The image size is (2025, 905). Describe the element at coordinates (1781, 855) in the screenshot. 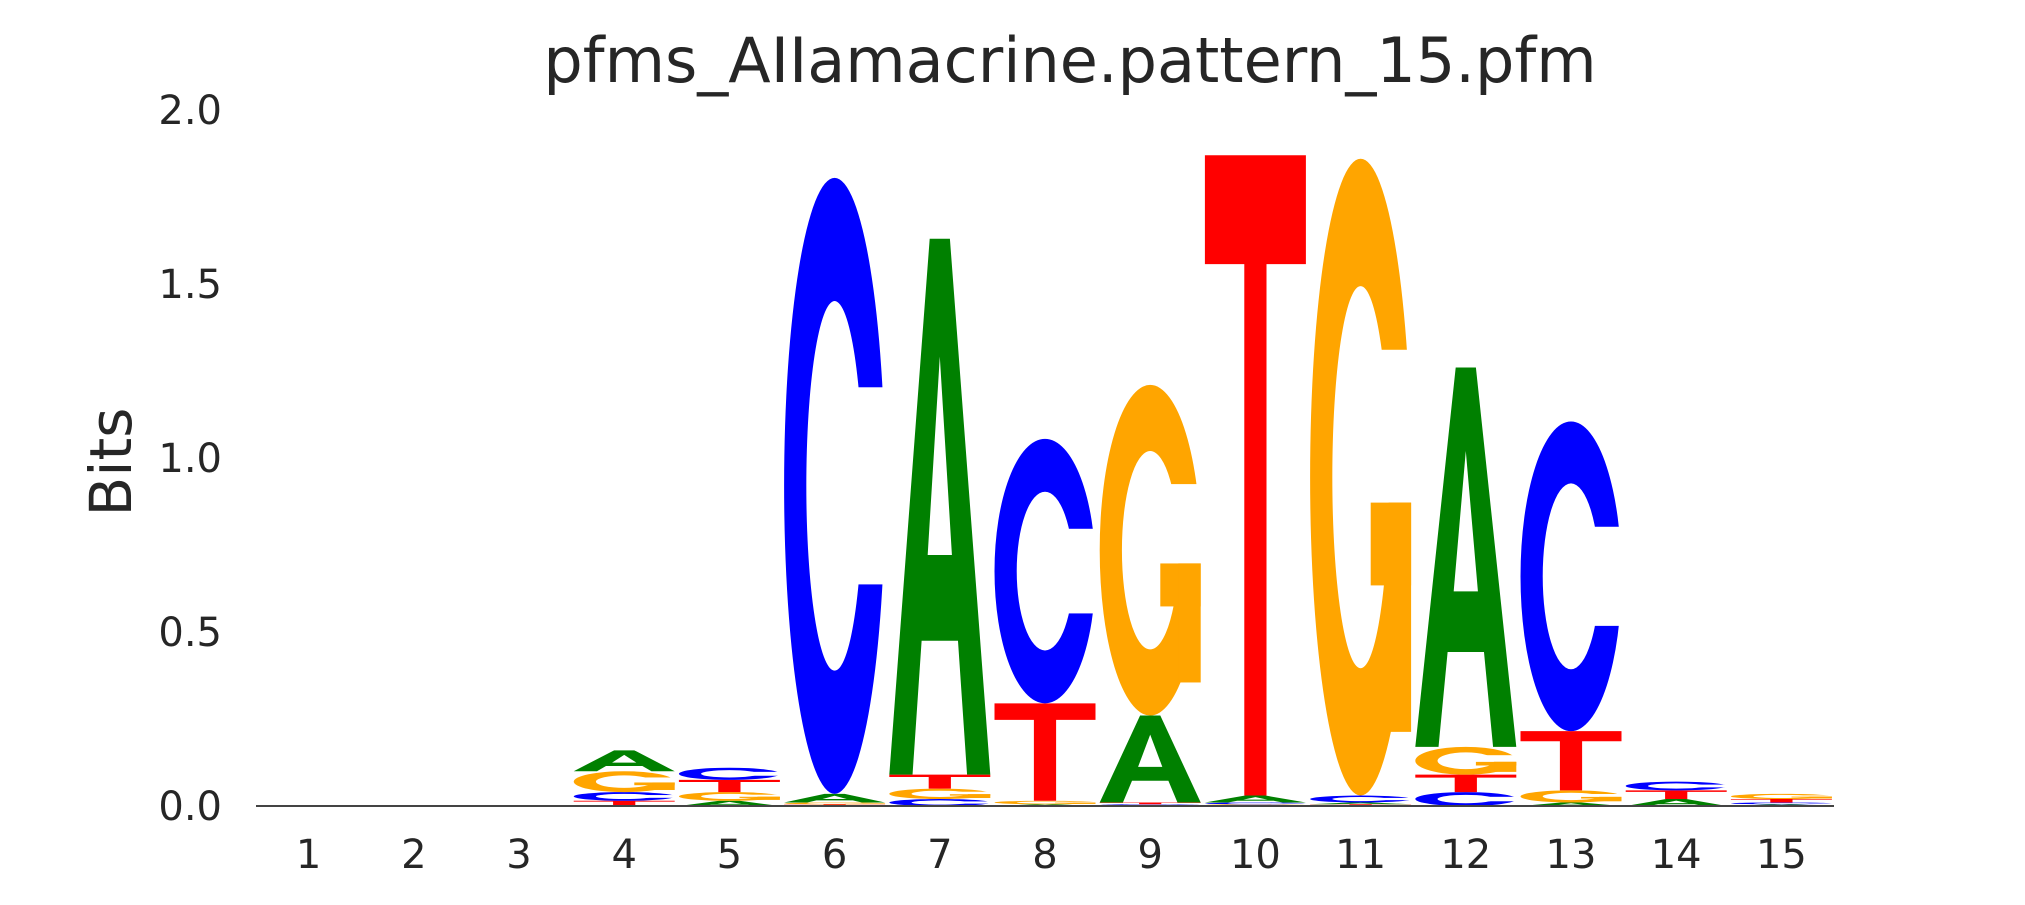

I see `x-tick-label: 15` at that location.